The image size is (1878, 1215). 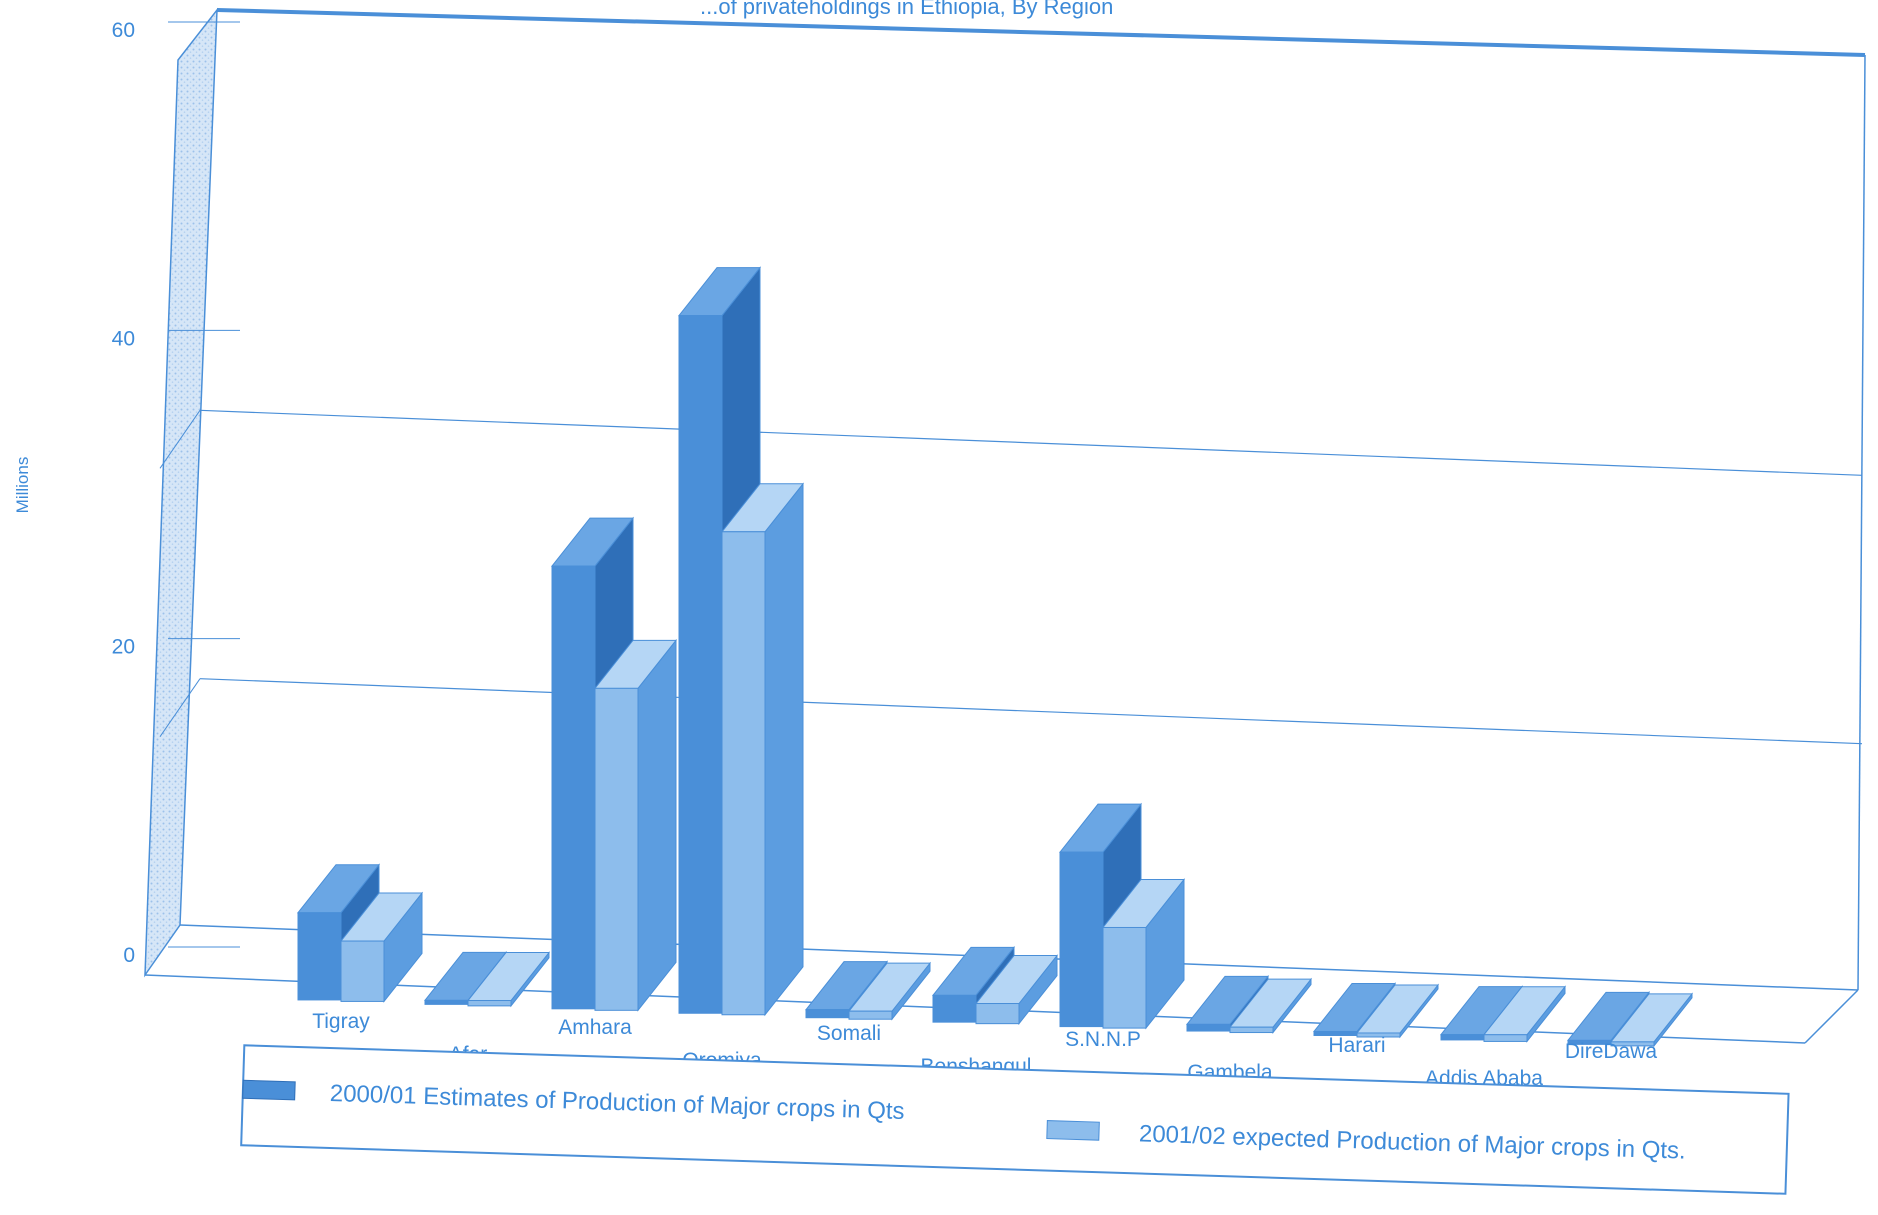 What do you see at coordinates (849, 1033) in the screenshot?
I see `x-tick-label: Somali` at bounding box center [849, 1033].